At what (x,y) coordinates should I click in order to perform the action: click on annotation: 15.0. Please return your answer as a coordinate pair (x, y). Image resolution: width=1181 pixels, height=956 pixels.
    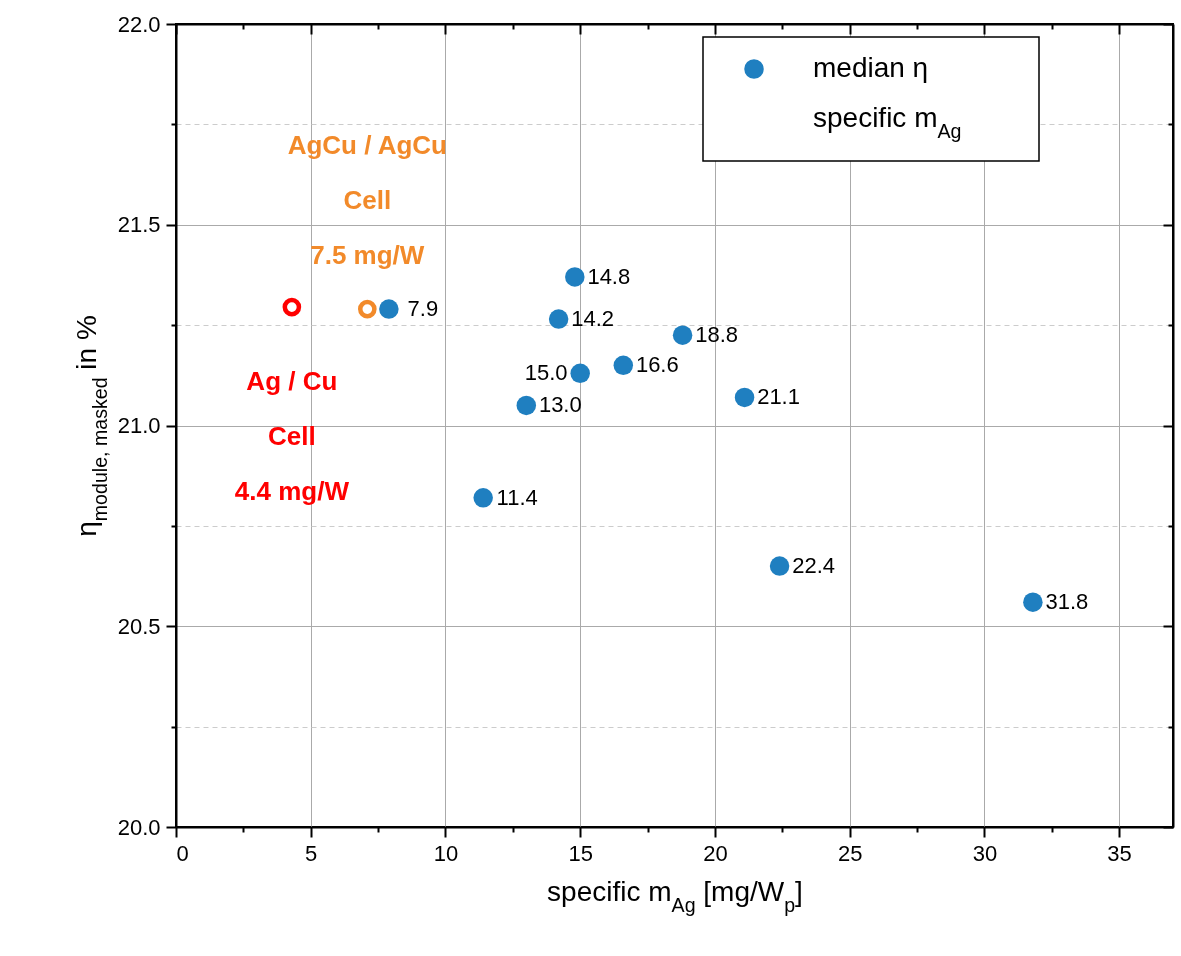
    Looking at the image, I should click on (546, 373).